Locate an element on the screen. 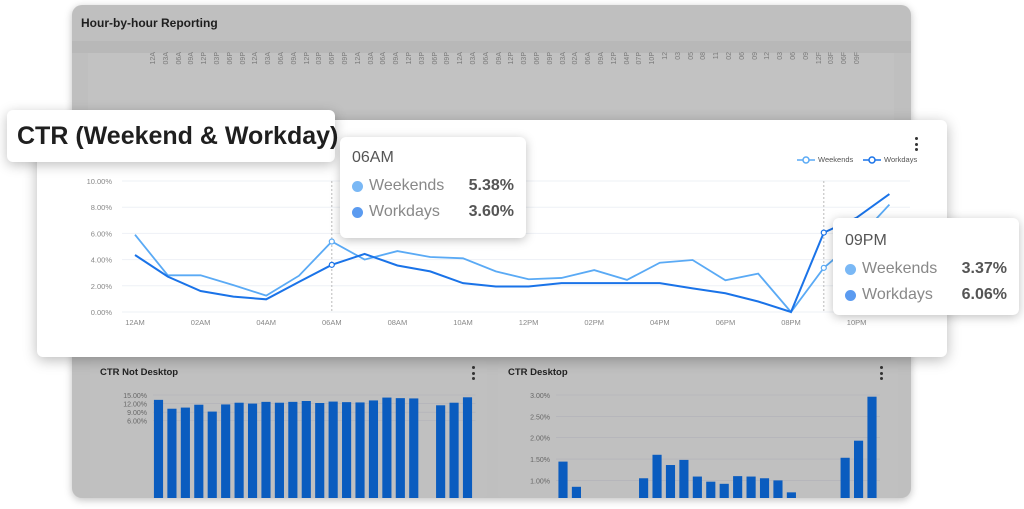 This screenshot has width=1024, height=509. tooltip-row-weekends: Weekends 3.37% is located at coordinates (926, 269).